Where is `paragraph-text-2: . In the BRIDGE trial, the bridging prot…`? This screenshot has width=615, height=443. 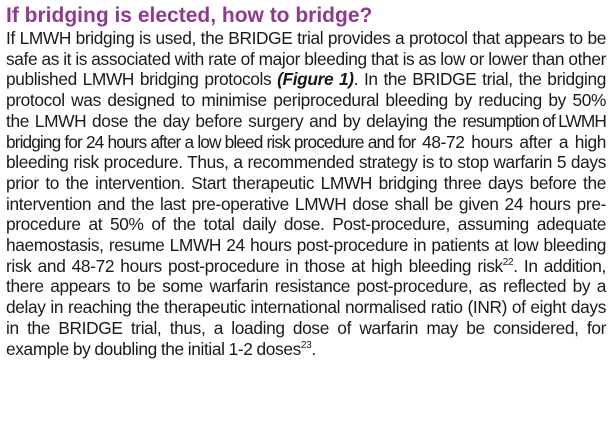 paragraph-text-2: . In the BRIDGE trial, the bridging prot… is located at coordinates (306, 100).